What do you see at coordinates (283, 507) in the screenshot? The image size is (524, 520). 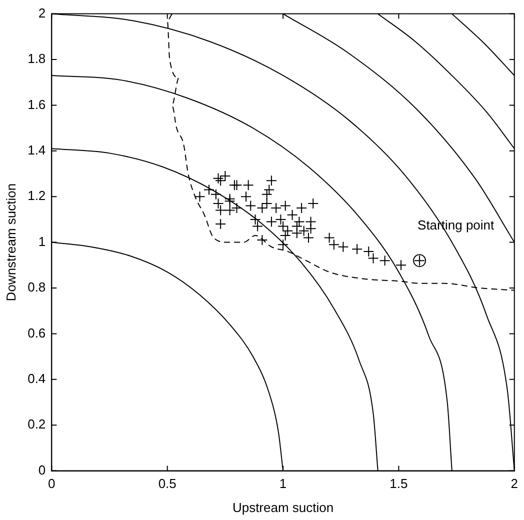 I see `x-axis-title: Upstream suction` at bounding box center [283, 507].